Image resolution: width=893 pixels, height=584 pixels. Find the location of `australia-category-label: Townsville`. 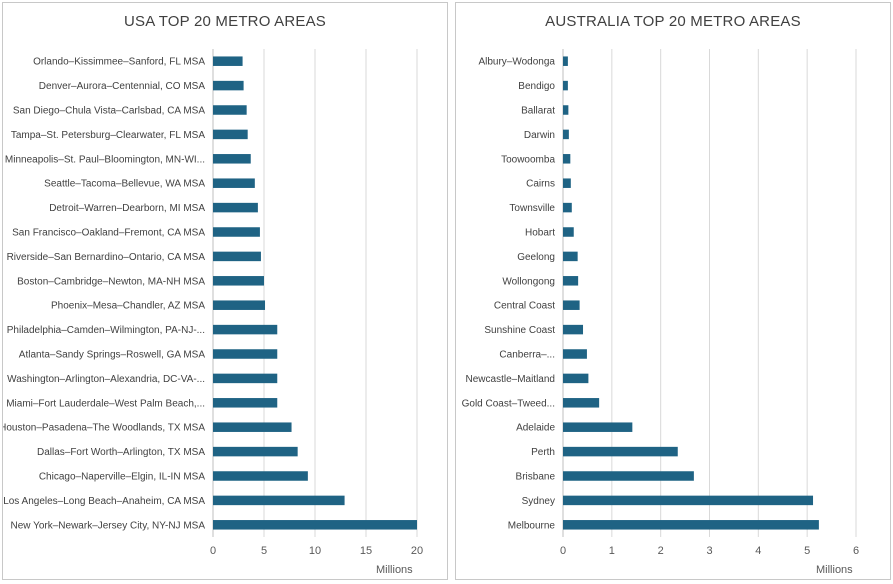

australia-category-label: Townsville is located at coordinates (532, 208).